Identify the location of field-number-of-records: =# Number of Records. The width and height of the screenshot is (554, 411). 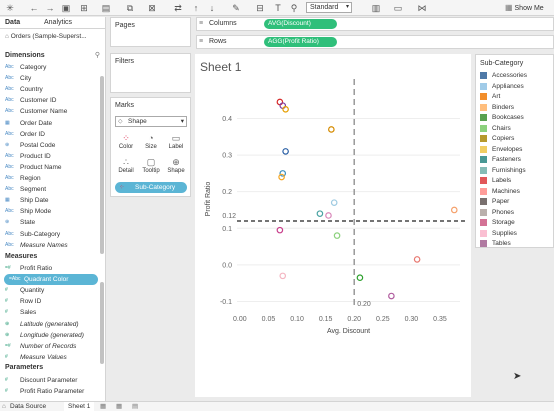
(49, 346).